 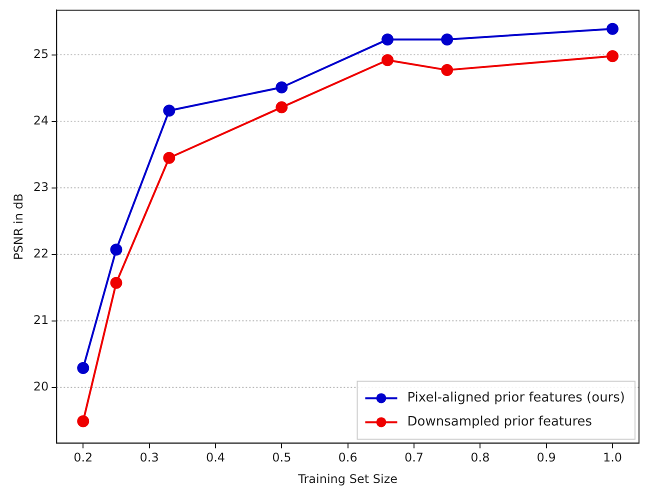 What do you see at coordinates (41, 120) in the screenshot?
I see `y-tick-label: 24` at bounding box center [41, 120].